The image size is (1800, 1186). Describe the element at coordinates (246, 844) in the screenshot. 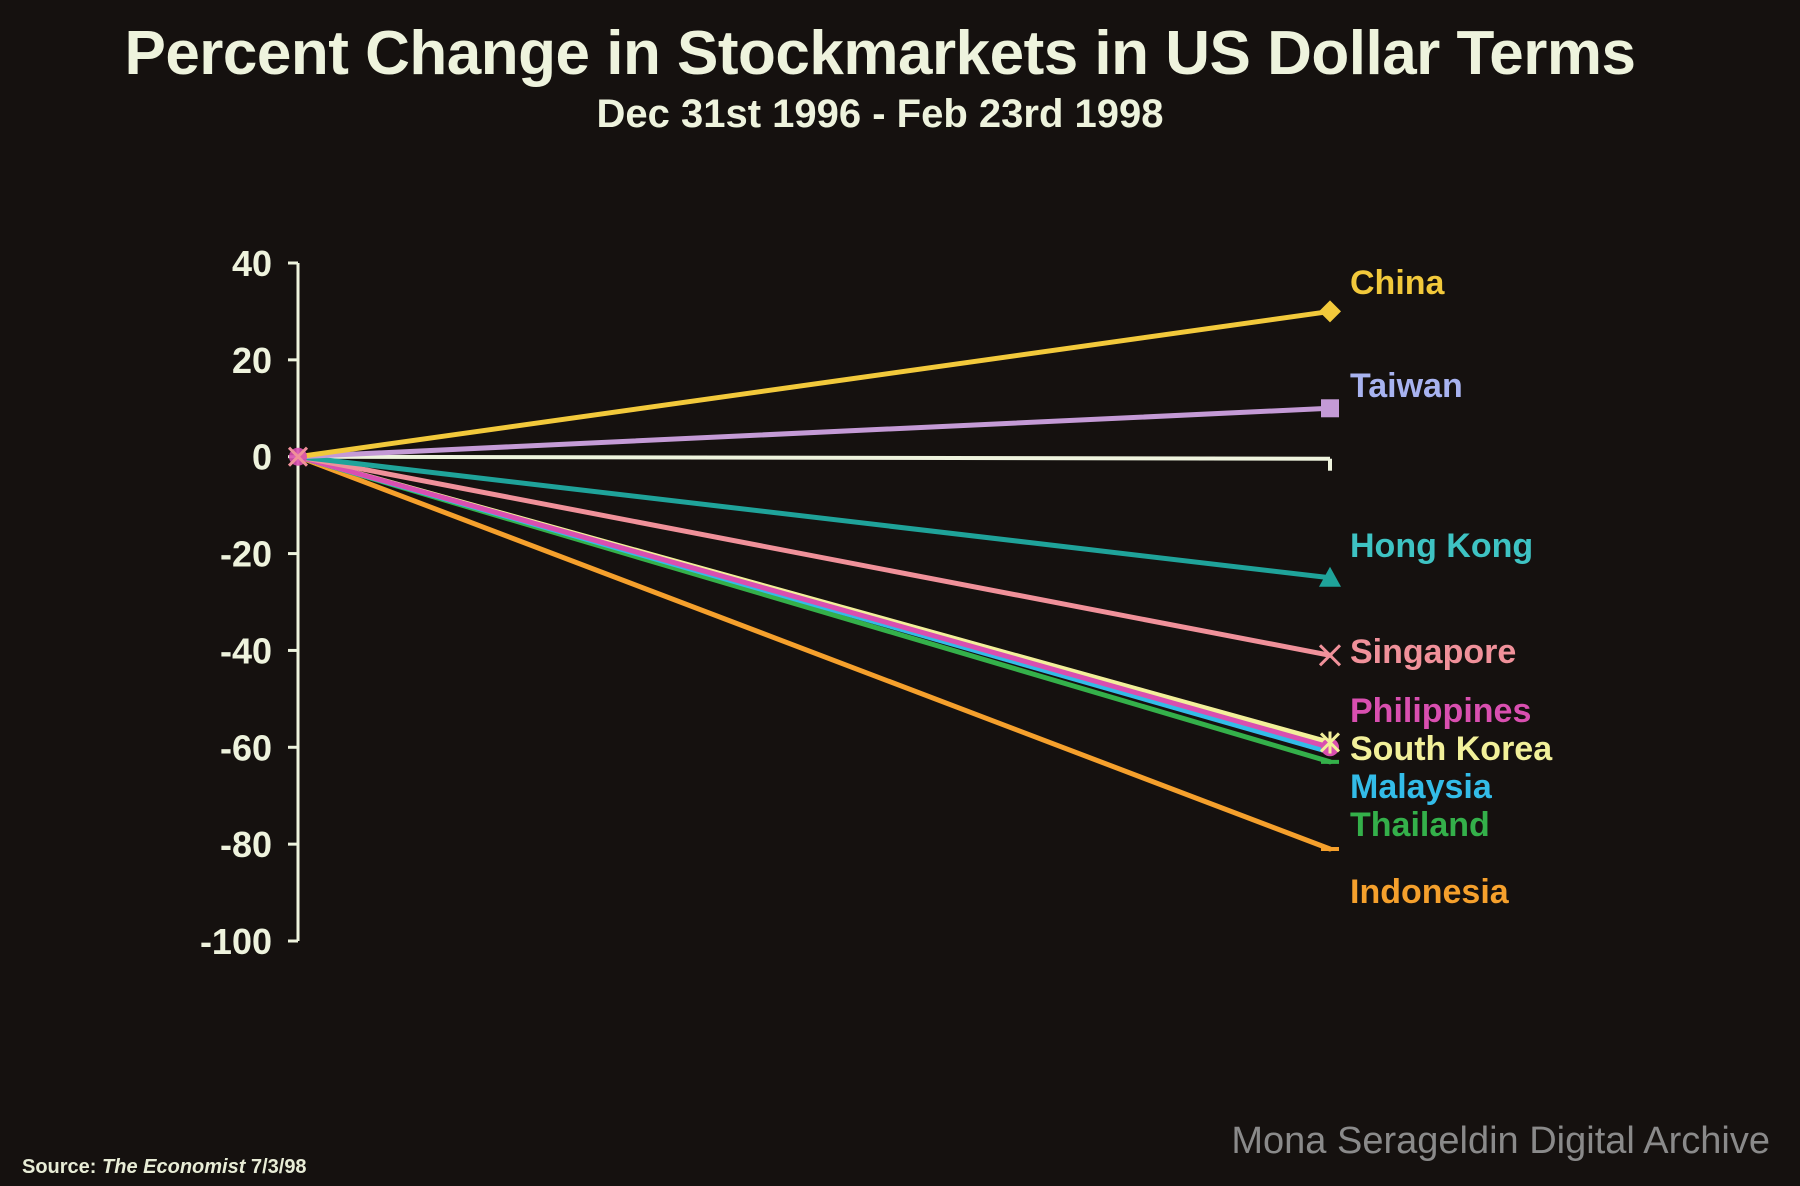

I see `y-tick-label: -80` at that location.